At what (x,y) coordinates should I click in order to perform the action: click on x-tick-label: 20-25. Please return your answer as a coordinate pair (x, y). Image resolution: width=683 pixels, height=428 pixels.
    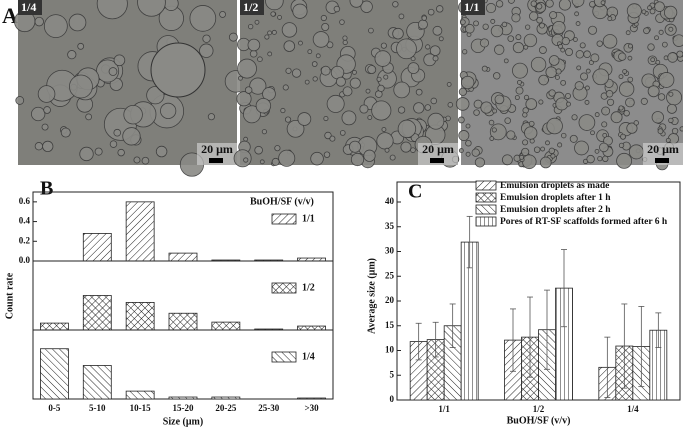
    Looking at the image, I should click on (225, 408).